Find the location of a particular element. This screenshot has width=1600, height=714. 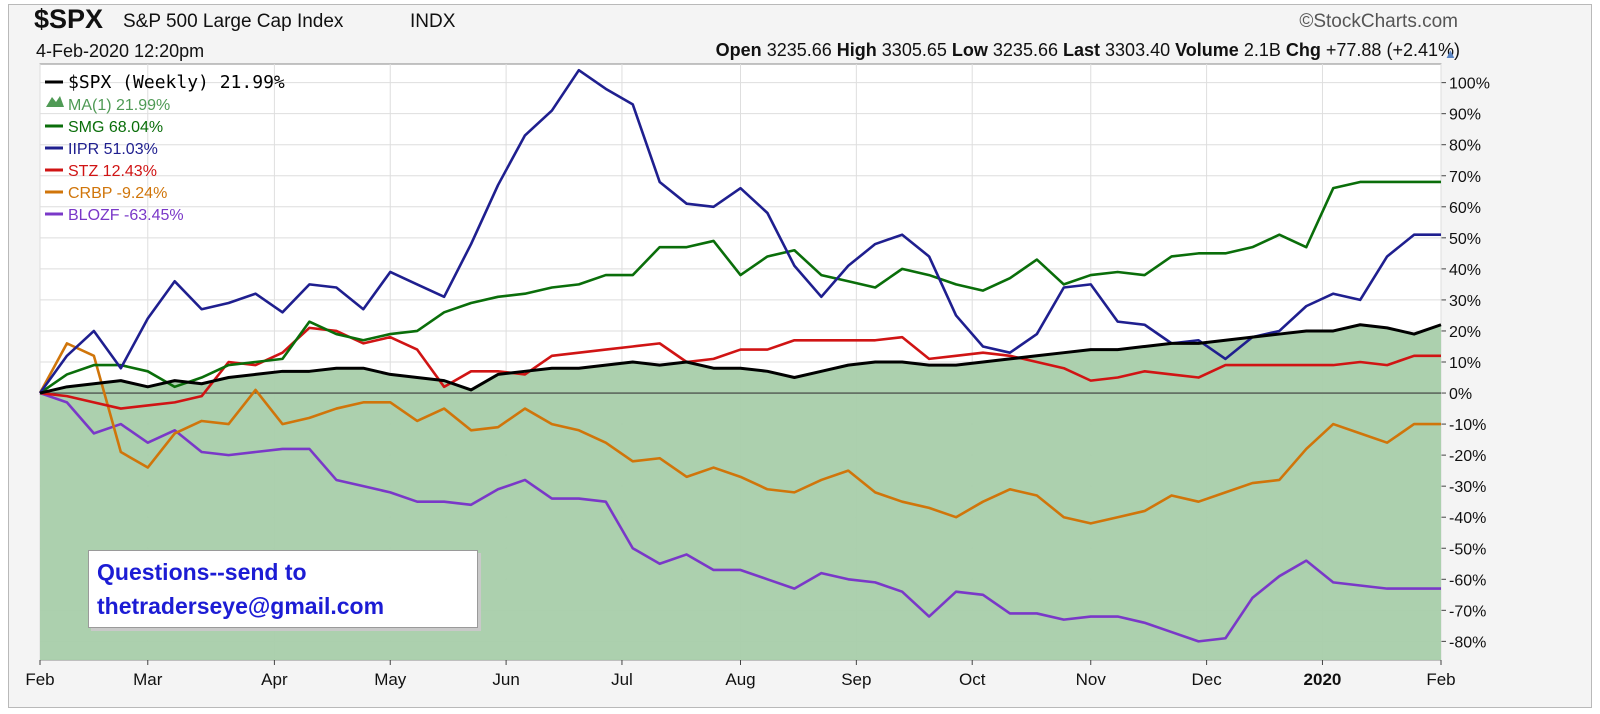

x-tick-label: Aug is located at coordinates (740, 679).